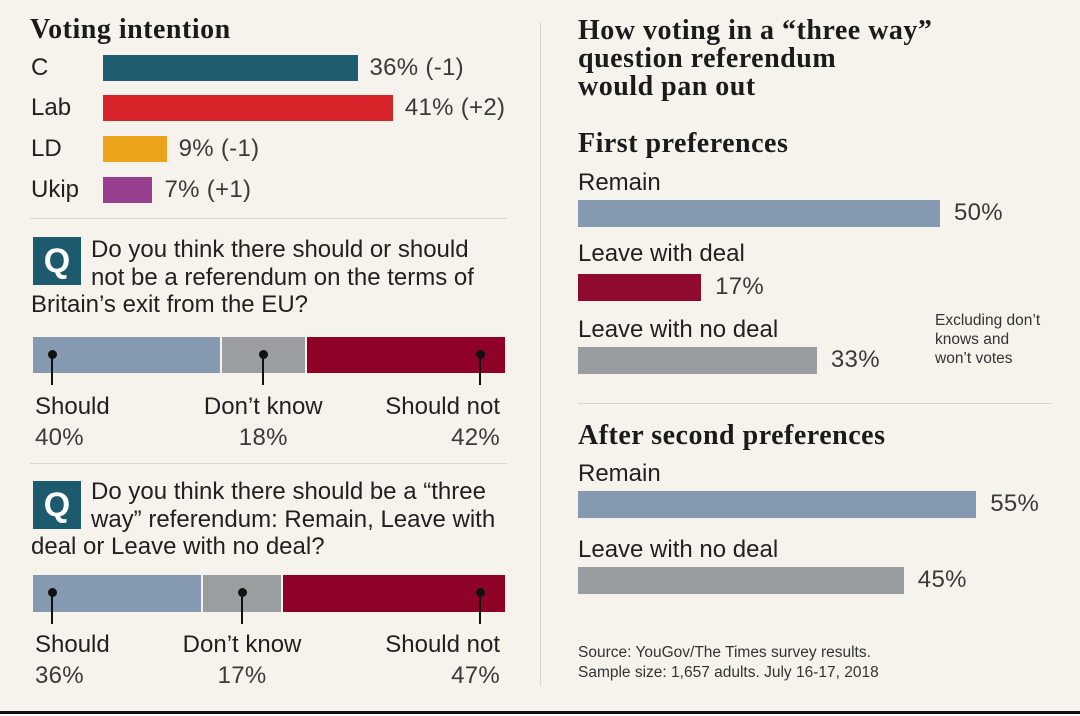 The image size is (1080, 716). Describe the element at coordinates (208, 189) in the screenshot. I see `vi-value-label: 7% (+1)` at that location.